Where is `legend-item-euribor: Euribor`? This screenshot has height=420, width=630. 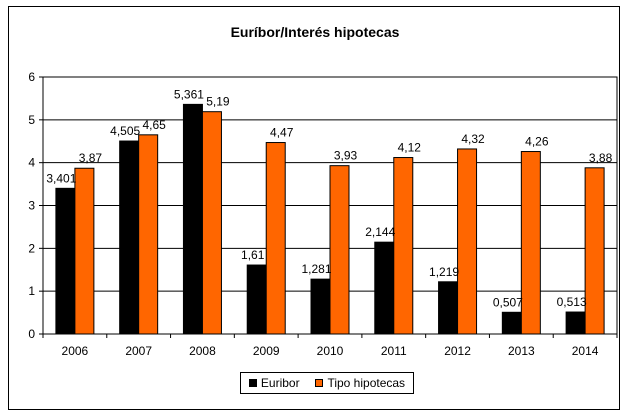
legend-item-euribor: Euribor is located at coordinates (274, 383).